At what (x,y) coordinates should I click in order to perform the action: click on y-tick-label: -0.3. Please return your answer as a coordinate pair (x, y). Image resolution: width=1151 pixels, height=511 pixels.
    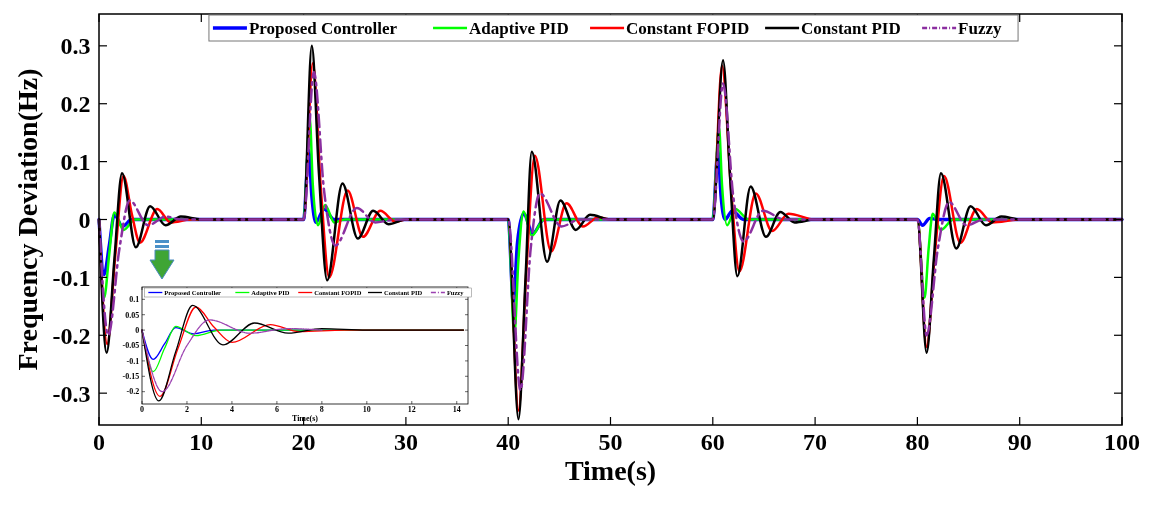
    Looking at the image, I should click on (71, 393).